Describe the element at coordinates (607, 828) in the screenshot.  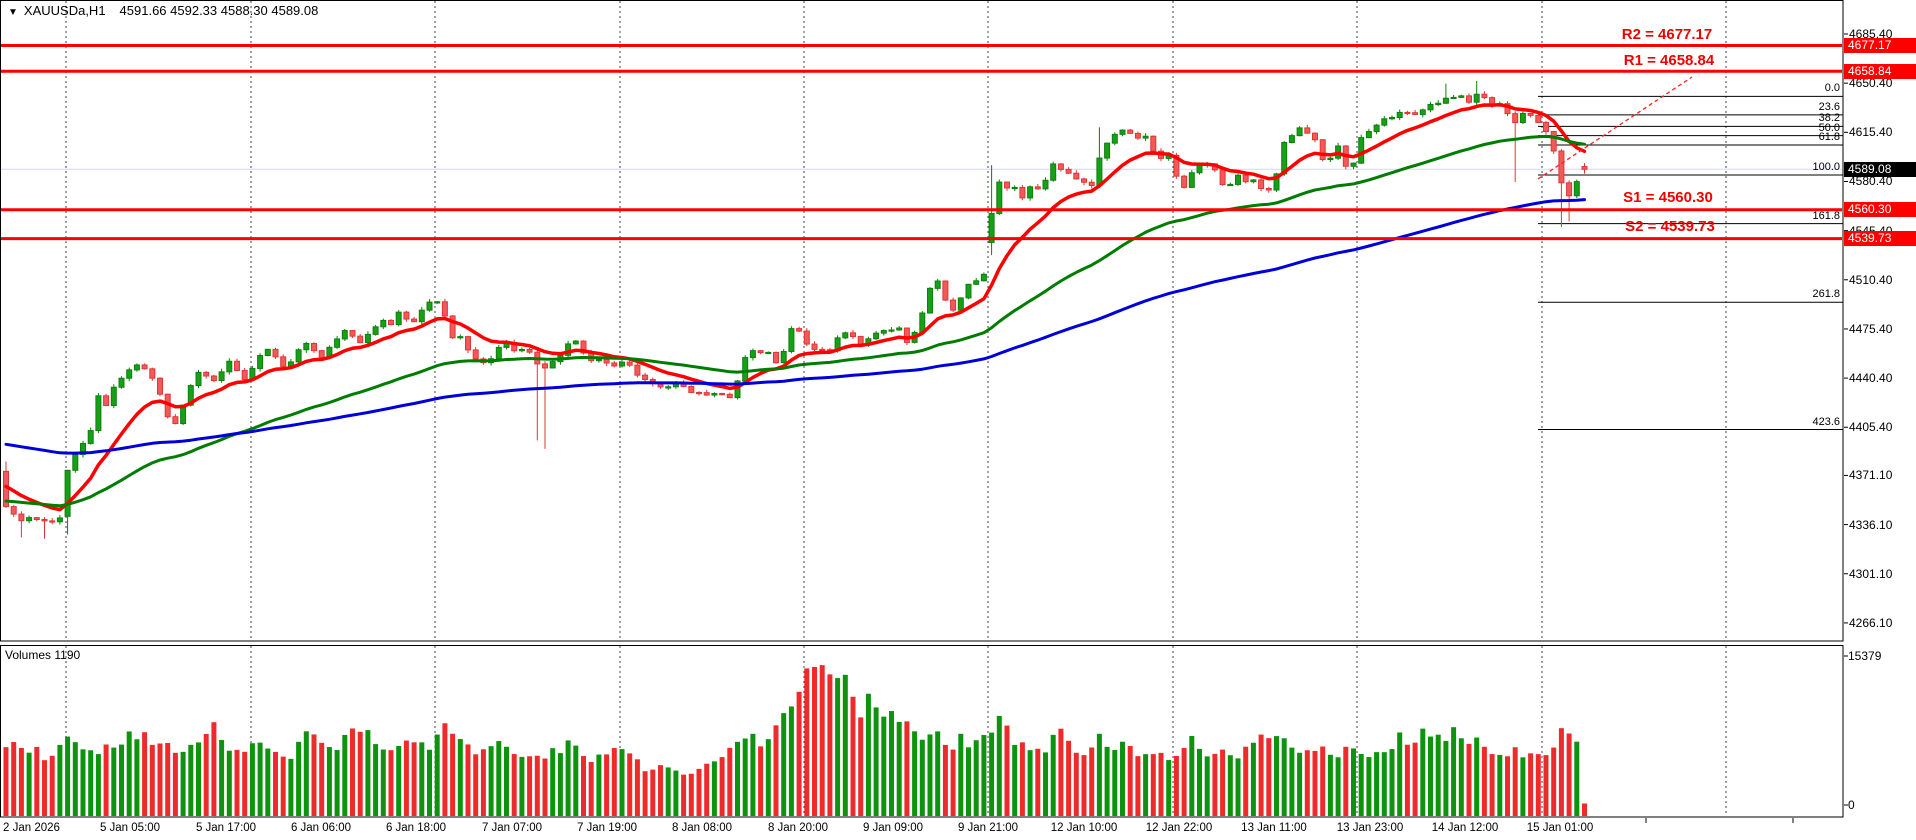
I see `x-axis-label: 7 Jan 19:00` at that location.